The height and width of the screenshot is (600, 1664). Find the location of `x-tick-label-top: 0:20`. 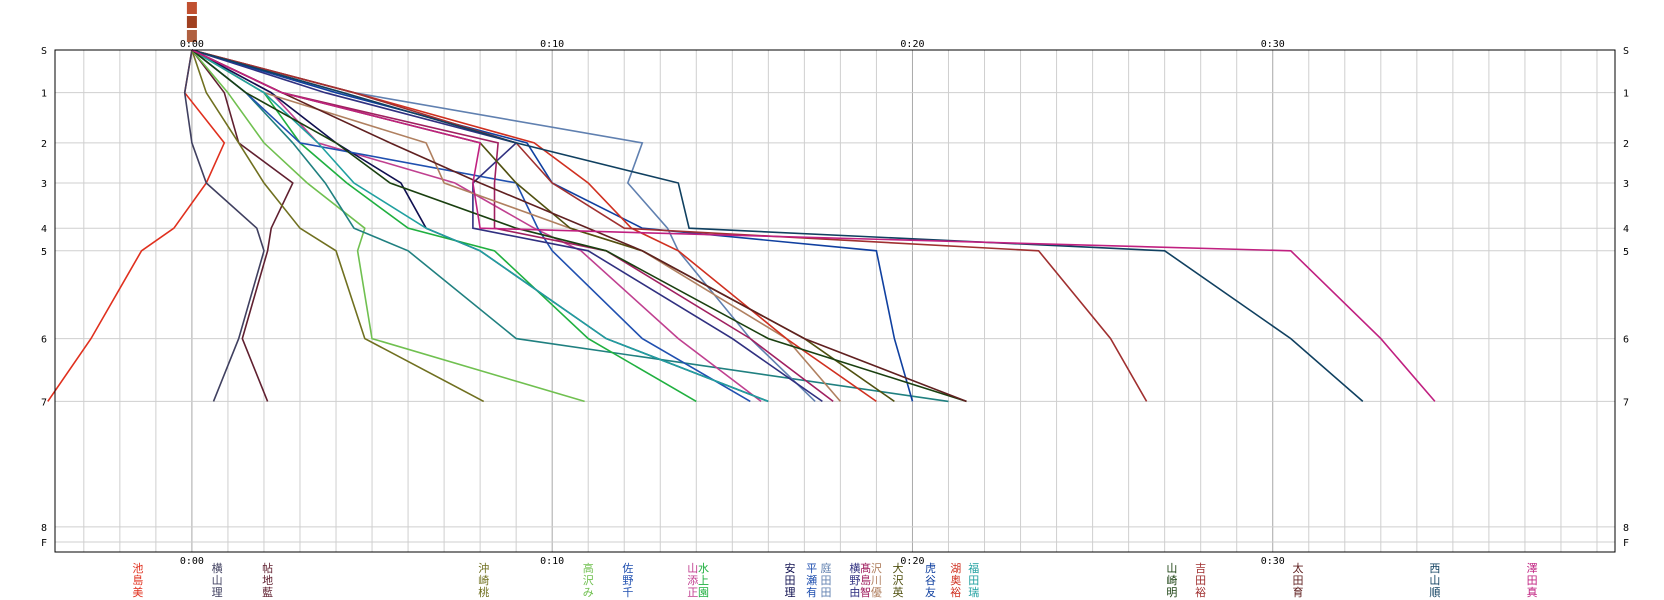

x-tick-label-top: 0:20 is located at coordinates (912, 44).